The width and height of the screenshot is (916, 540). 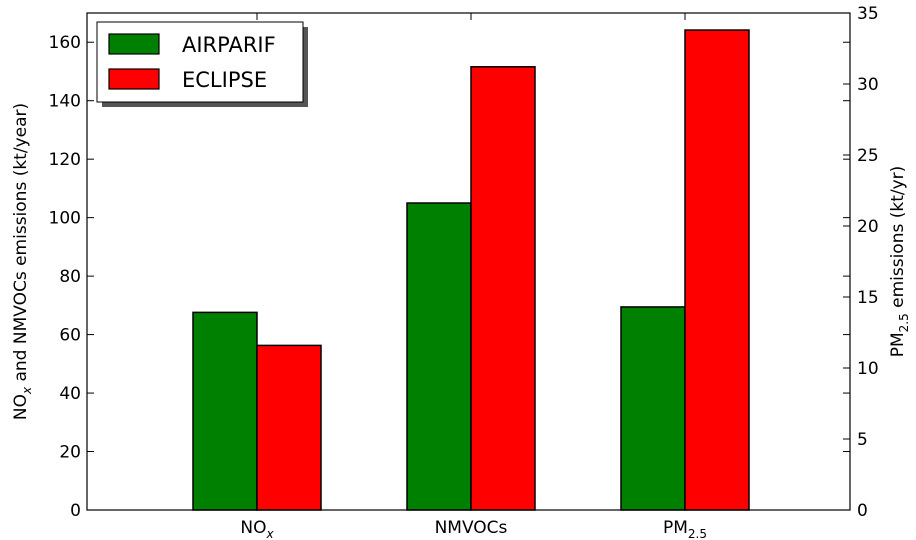 I want to click on x-tick-label: NOx, so click(x=257, y=529).